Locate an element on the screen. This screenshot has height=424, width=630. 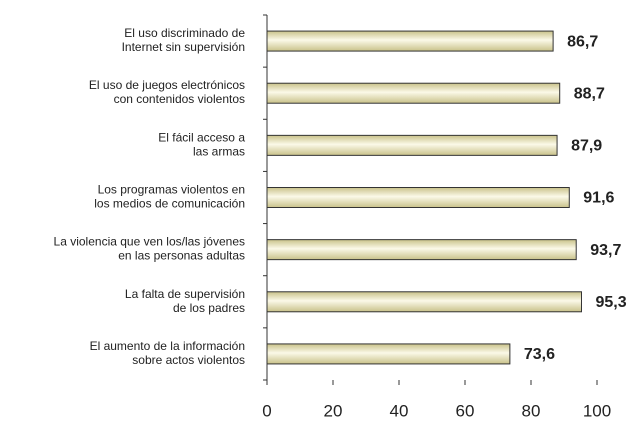
x-tick-label: 100 is located at coordinates (597, 410).